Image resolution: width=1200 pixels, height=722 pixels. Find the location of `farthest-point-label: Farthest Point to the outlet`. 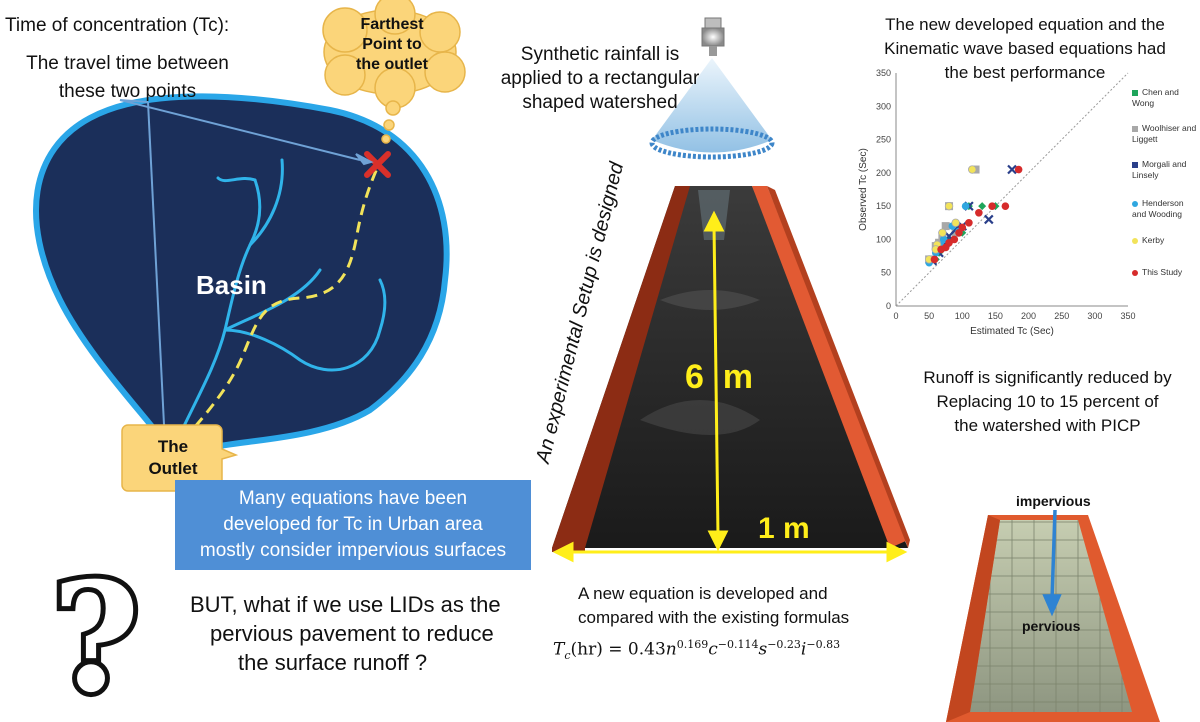

farthest-point-label: Farthest Point to the outlet is located at coordinates (392, 44).